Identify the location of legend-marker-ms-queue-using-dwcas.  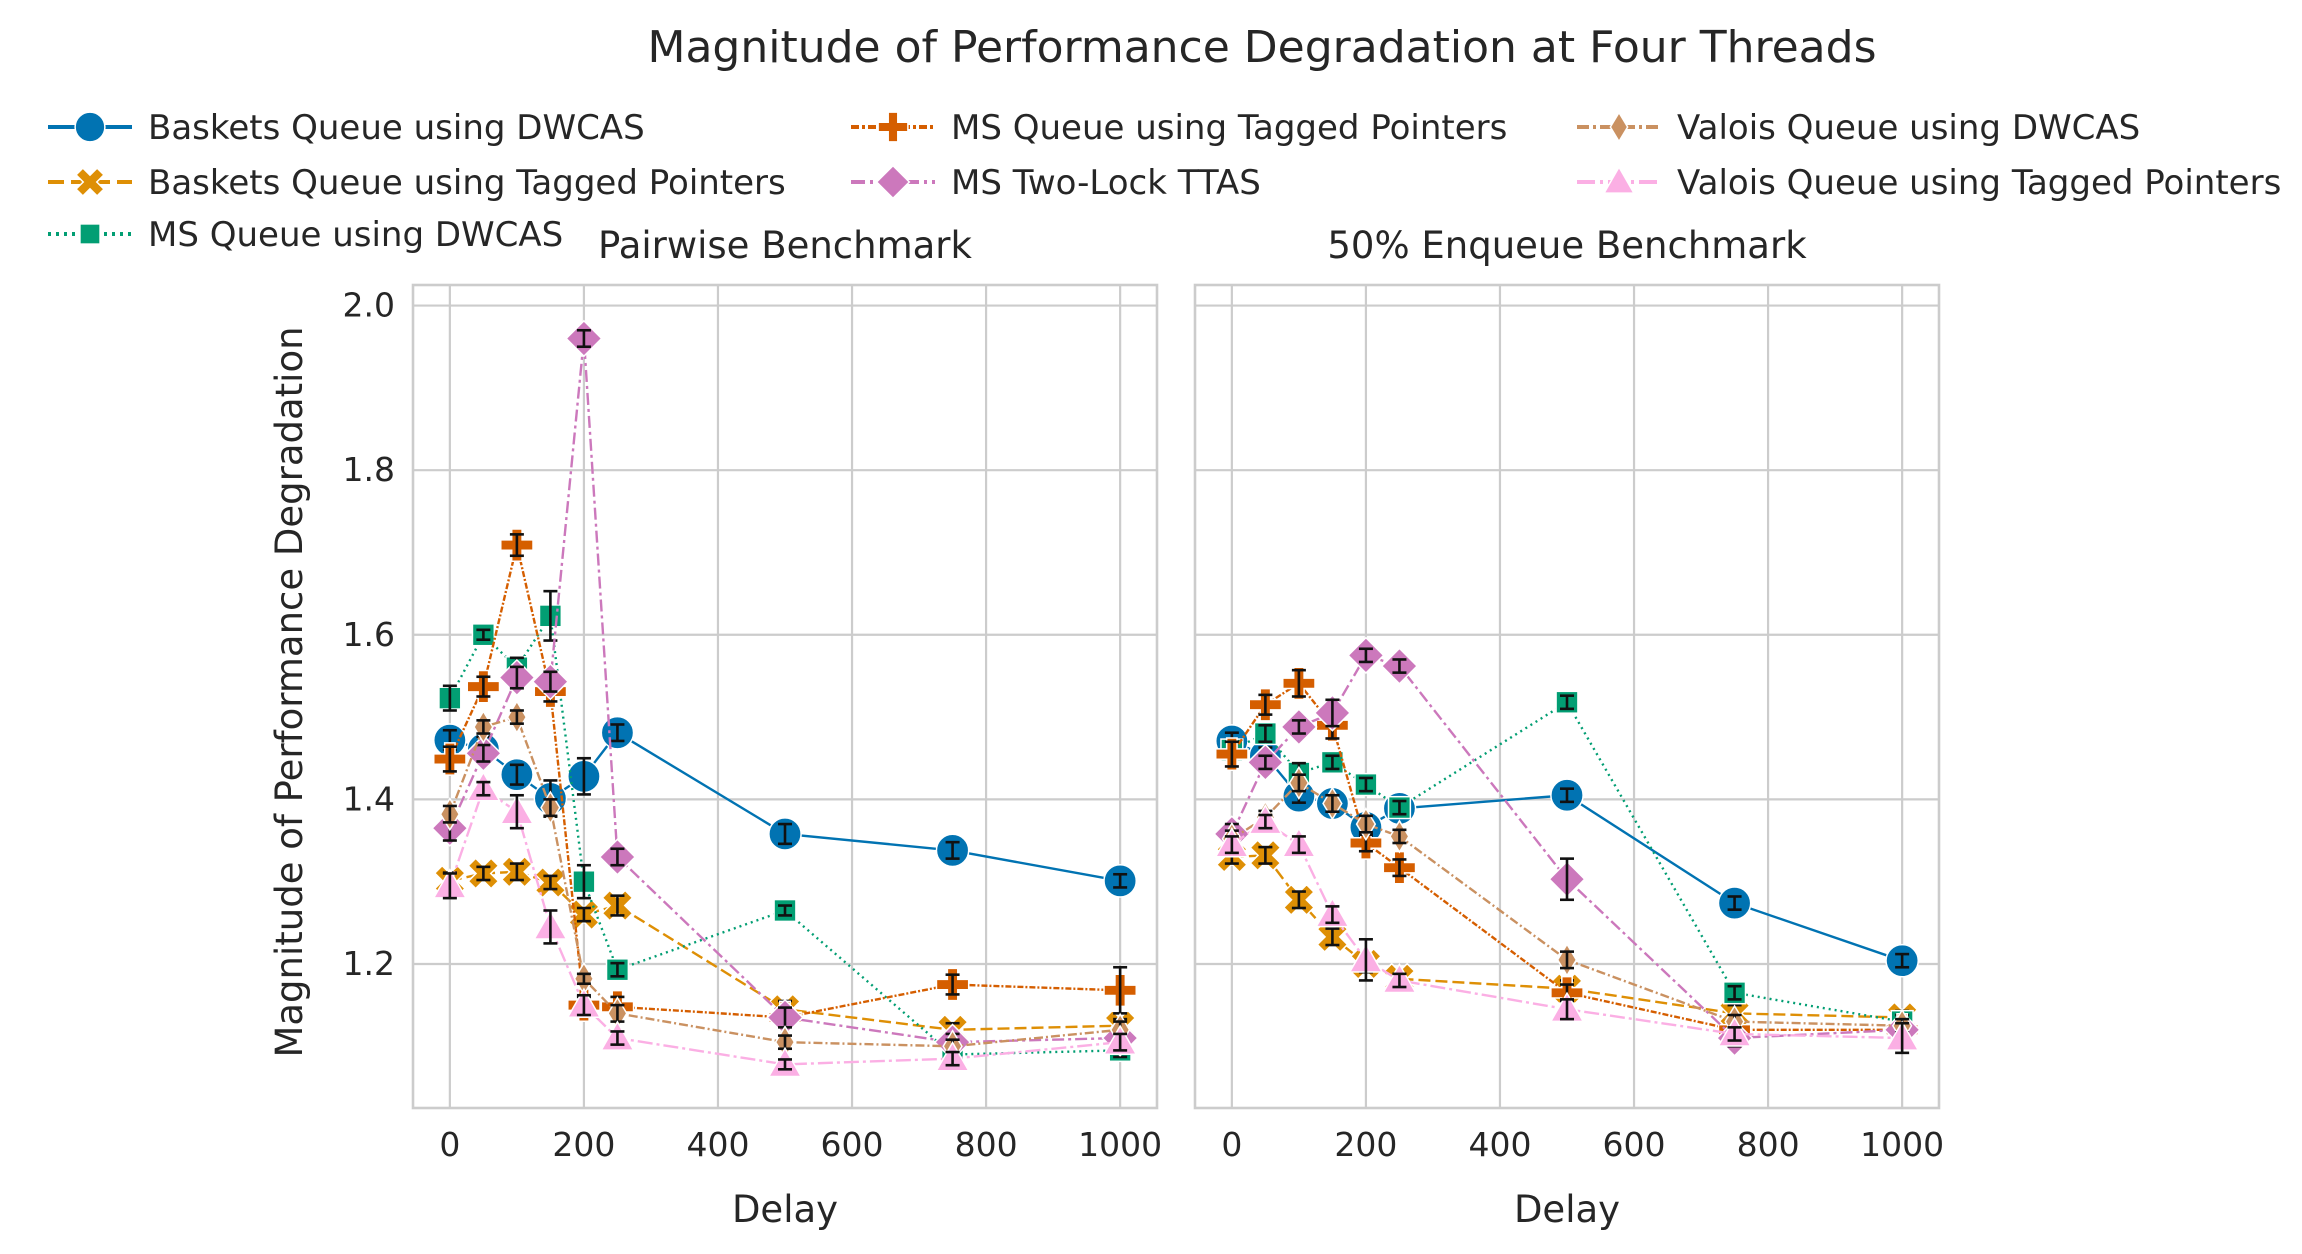
(90, 234).